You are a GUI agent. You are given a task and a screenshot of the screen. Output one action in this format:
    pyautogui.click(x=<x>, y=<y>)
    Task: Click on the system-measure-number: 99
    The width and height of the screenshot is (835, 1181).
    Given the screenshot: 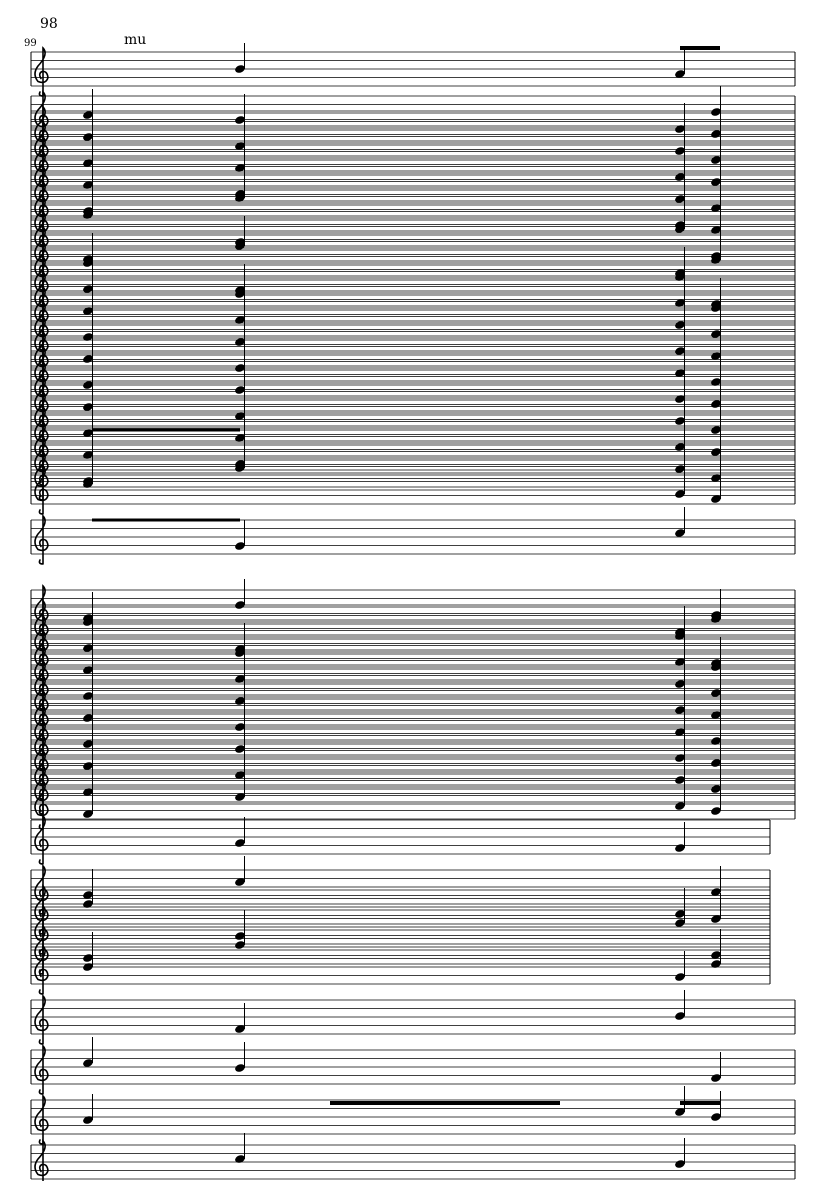 What is the action you would take?
    pyautogui.click(x=30, y=43)
    